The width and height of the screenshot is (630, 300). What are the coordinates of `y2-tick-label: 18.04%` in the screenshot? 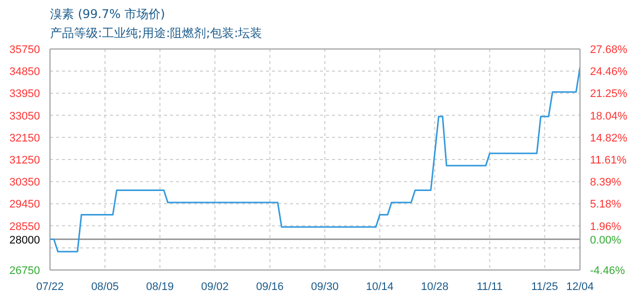 It's located at (609, 116).